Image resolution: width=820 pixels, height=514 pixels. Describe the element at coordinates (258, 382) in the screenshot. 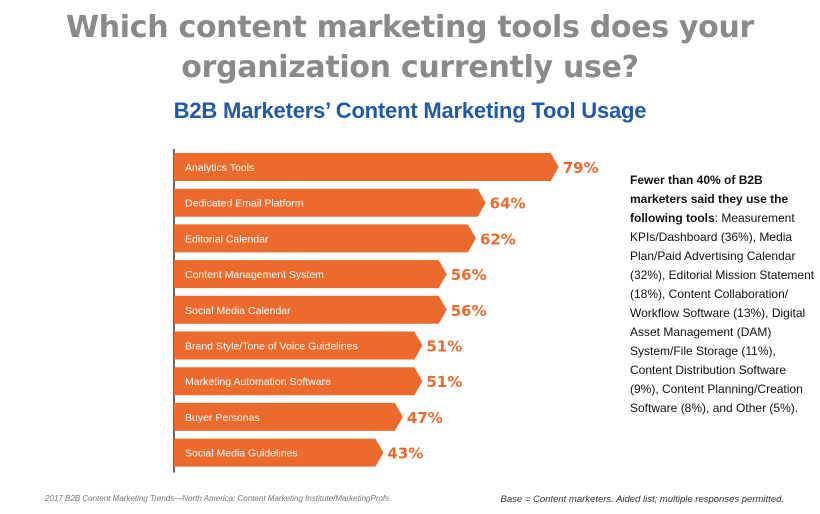

I see `category-label: Marketing Automation Software` at that location.